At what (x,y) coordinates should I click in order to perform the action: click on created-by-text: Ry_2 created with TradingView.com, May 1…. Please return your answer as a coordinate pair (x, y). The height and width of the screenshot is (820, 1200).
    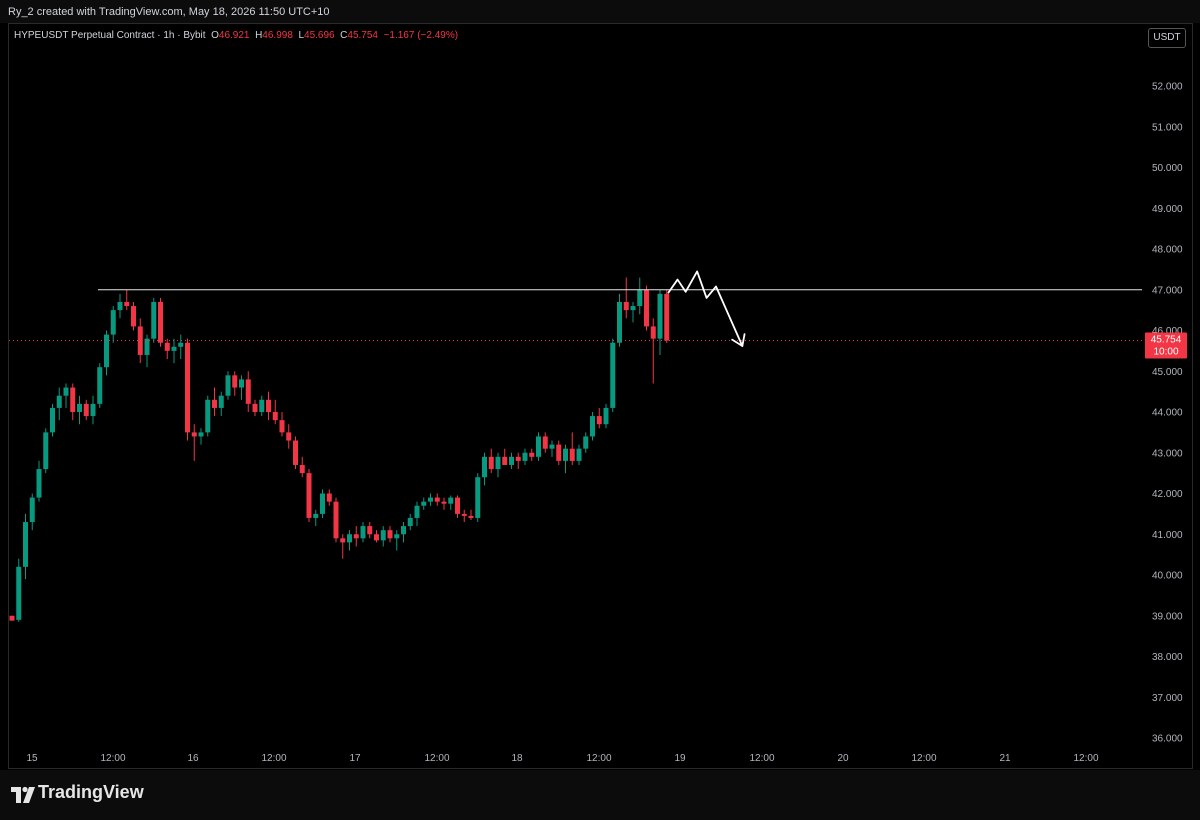
    Looking at the image, I should click on (169, 12).